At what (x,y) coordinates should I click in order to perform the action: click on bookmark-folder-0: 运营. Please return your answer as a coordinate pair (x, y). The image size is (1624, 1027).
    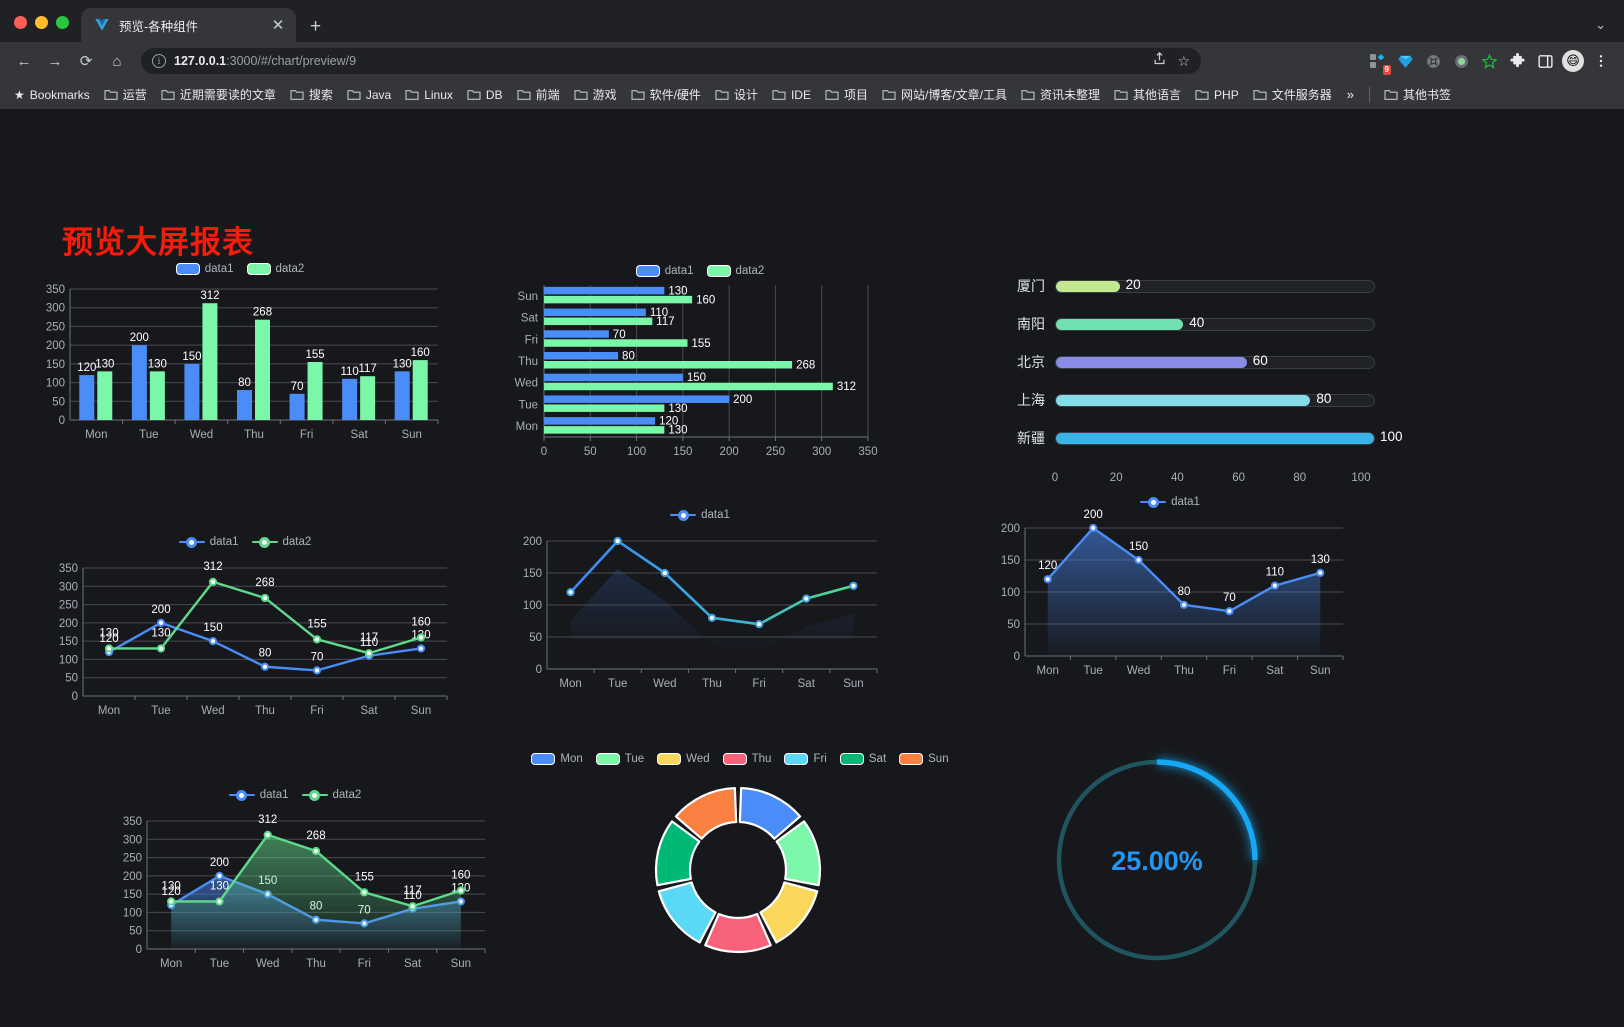
    Looking at the image, I should click on (125, 94).